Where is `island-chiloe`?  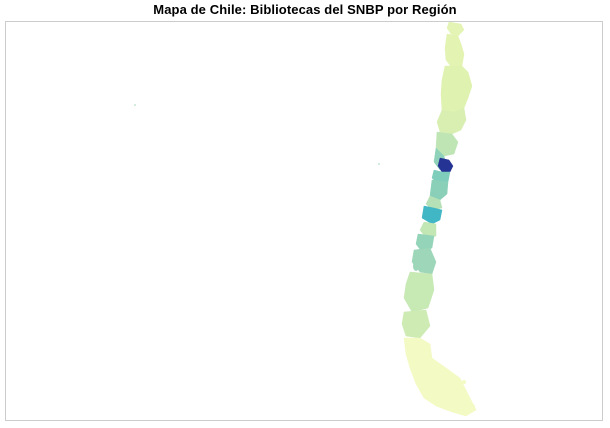 island-chiloe is located at coordinates (416, 266).